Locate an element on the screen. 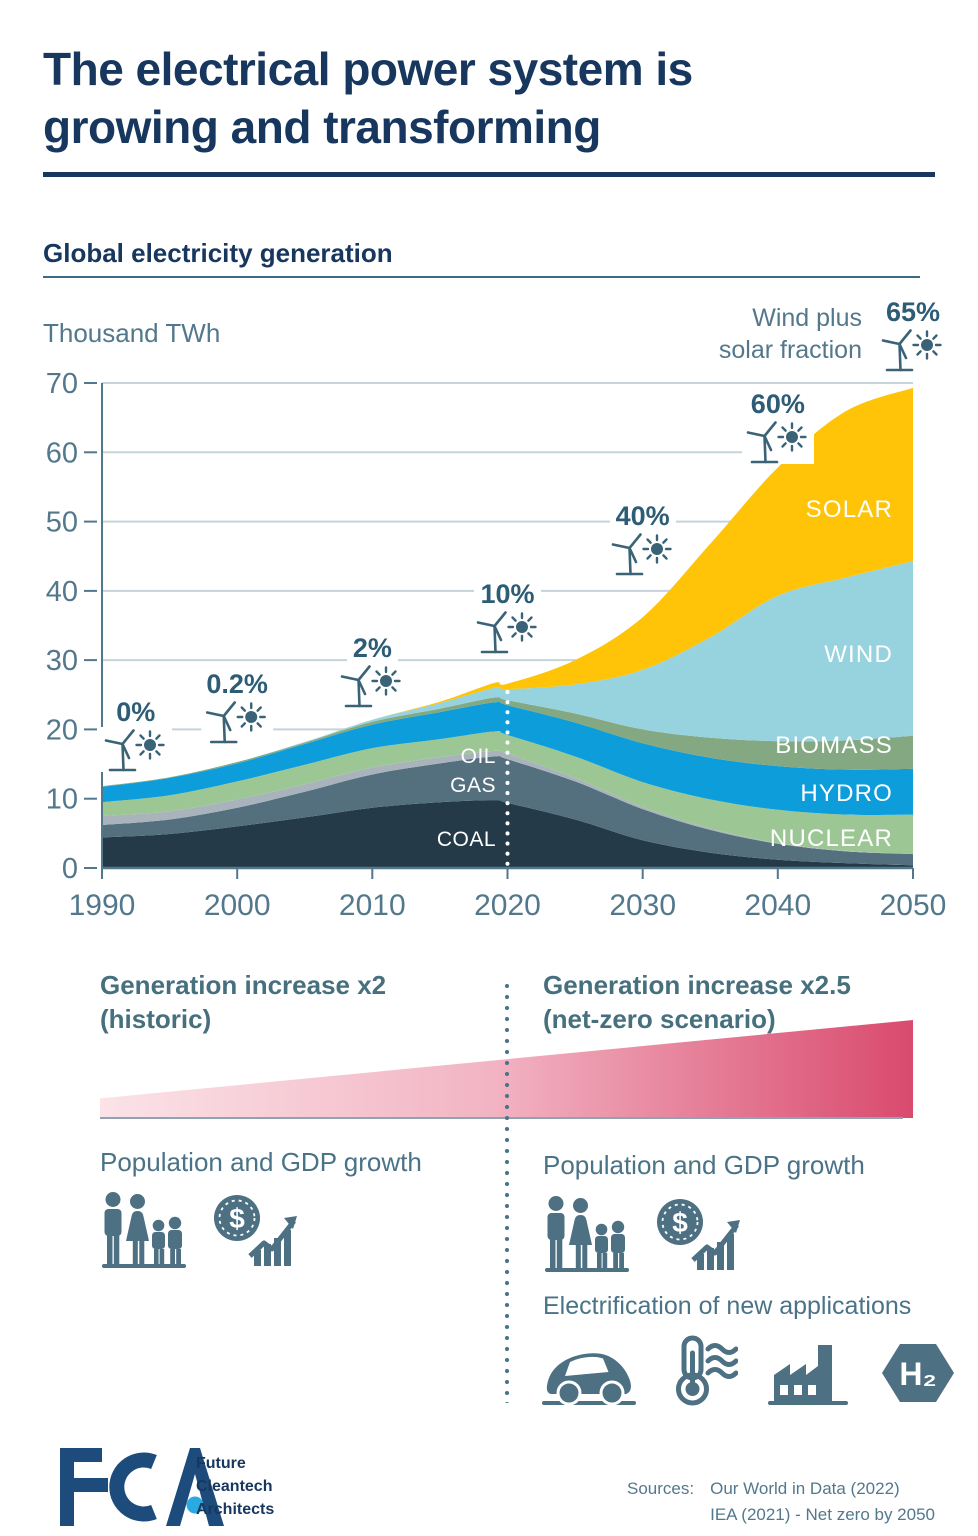 The image size is (978, 1536). fca-logo is located at coordinates (142, 1487).